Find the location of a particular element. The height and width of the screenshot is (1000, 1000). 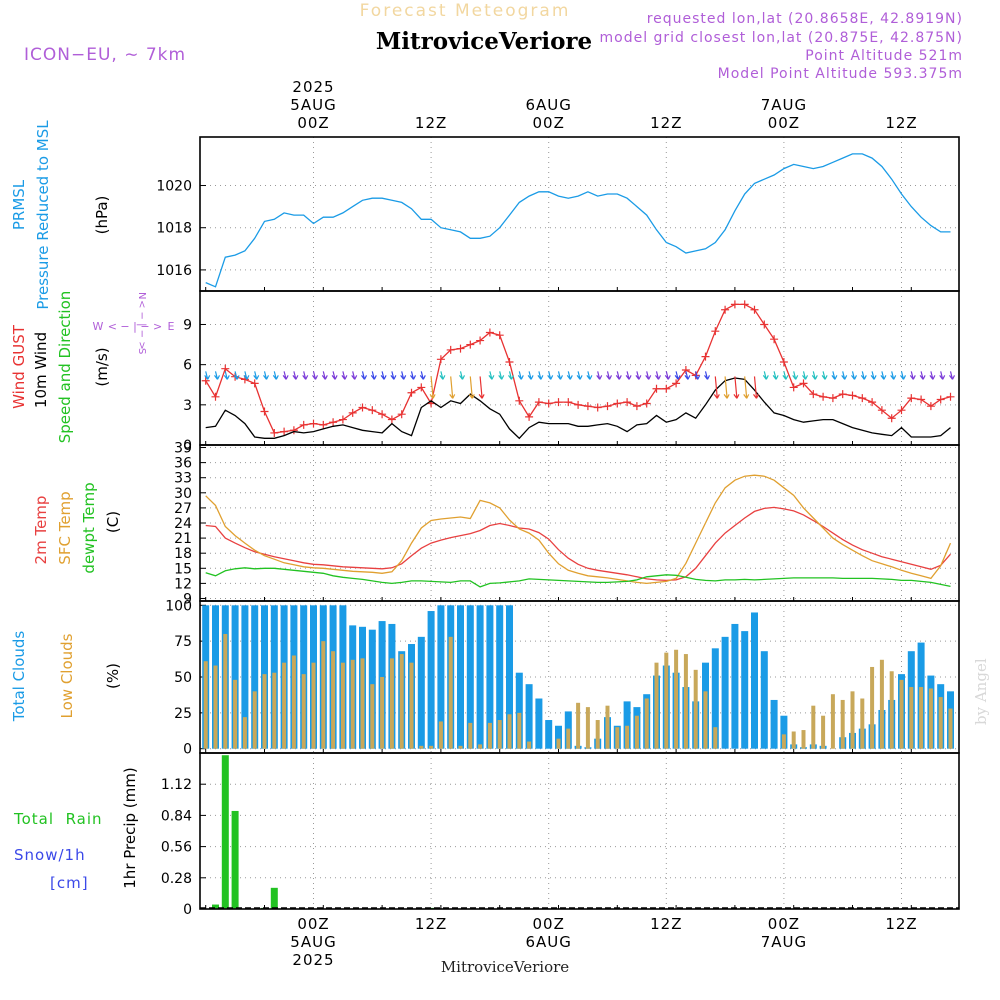

y-tick-label: 0.28 is located at coordinates (176, 879).